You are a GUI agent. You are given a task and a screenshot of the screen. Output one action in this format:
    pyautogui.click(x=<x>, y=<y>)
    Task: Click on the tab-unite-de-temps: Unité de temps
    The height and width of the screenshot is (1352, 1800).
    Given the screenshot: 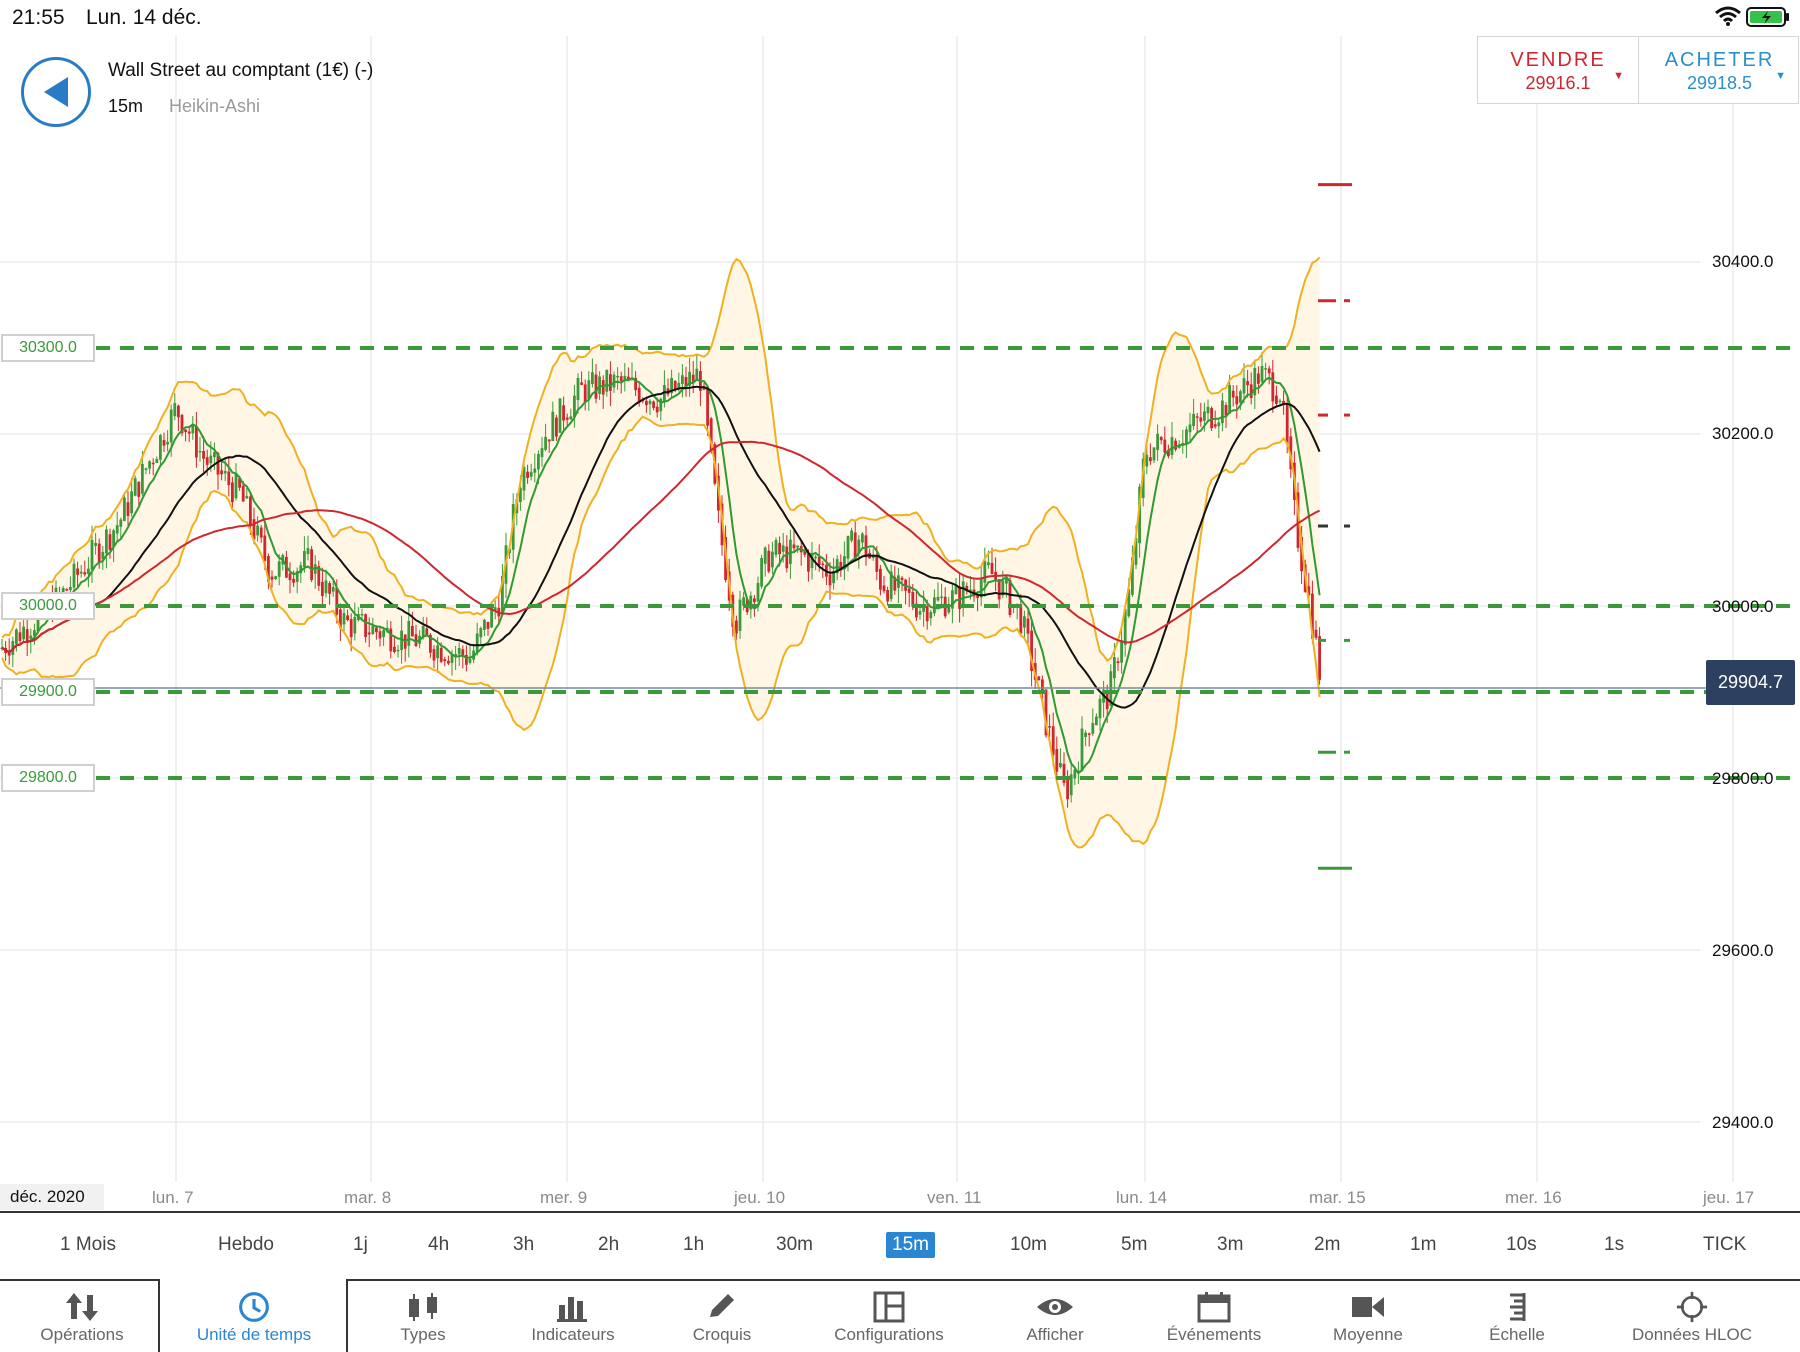 What is the action you would take?
    pyautogui.click(x=254, y=1316)
    